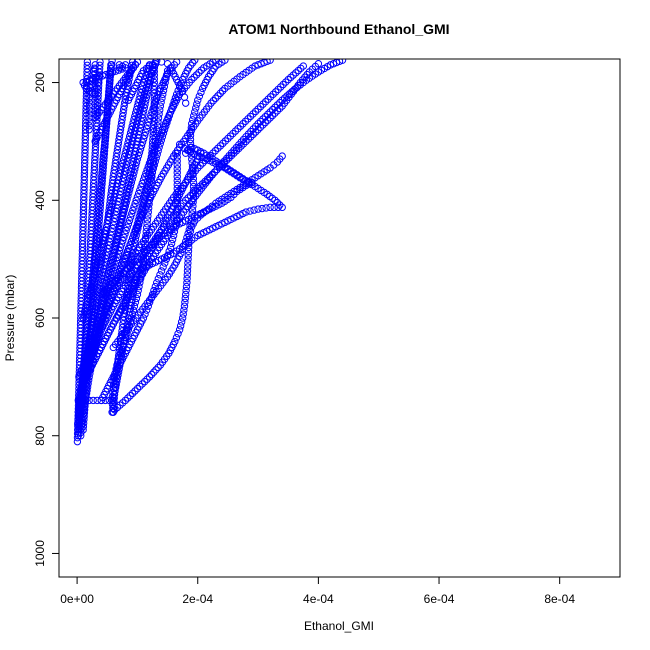  What do you see at coordinates (10, 318) in the screenshot?
I see `y-axis-label: Pressure (mbar)` at bounding box center [10, 318].